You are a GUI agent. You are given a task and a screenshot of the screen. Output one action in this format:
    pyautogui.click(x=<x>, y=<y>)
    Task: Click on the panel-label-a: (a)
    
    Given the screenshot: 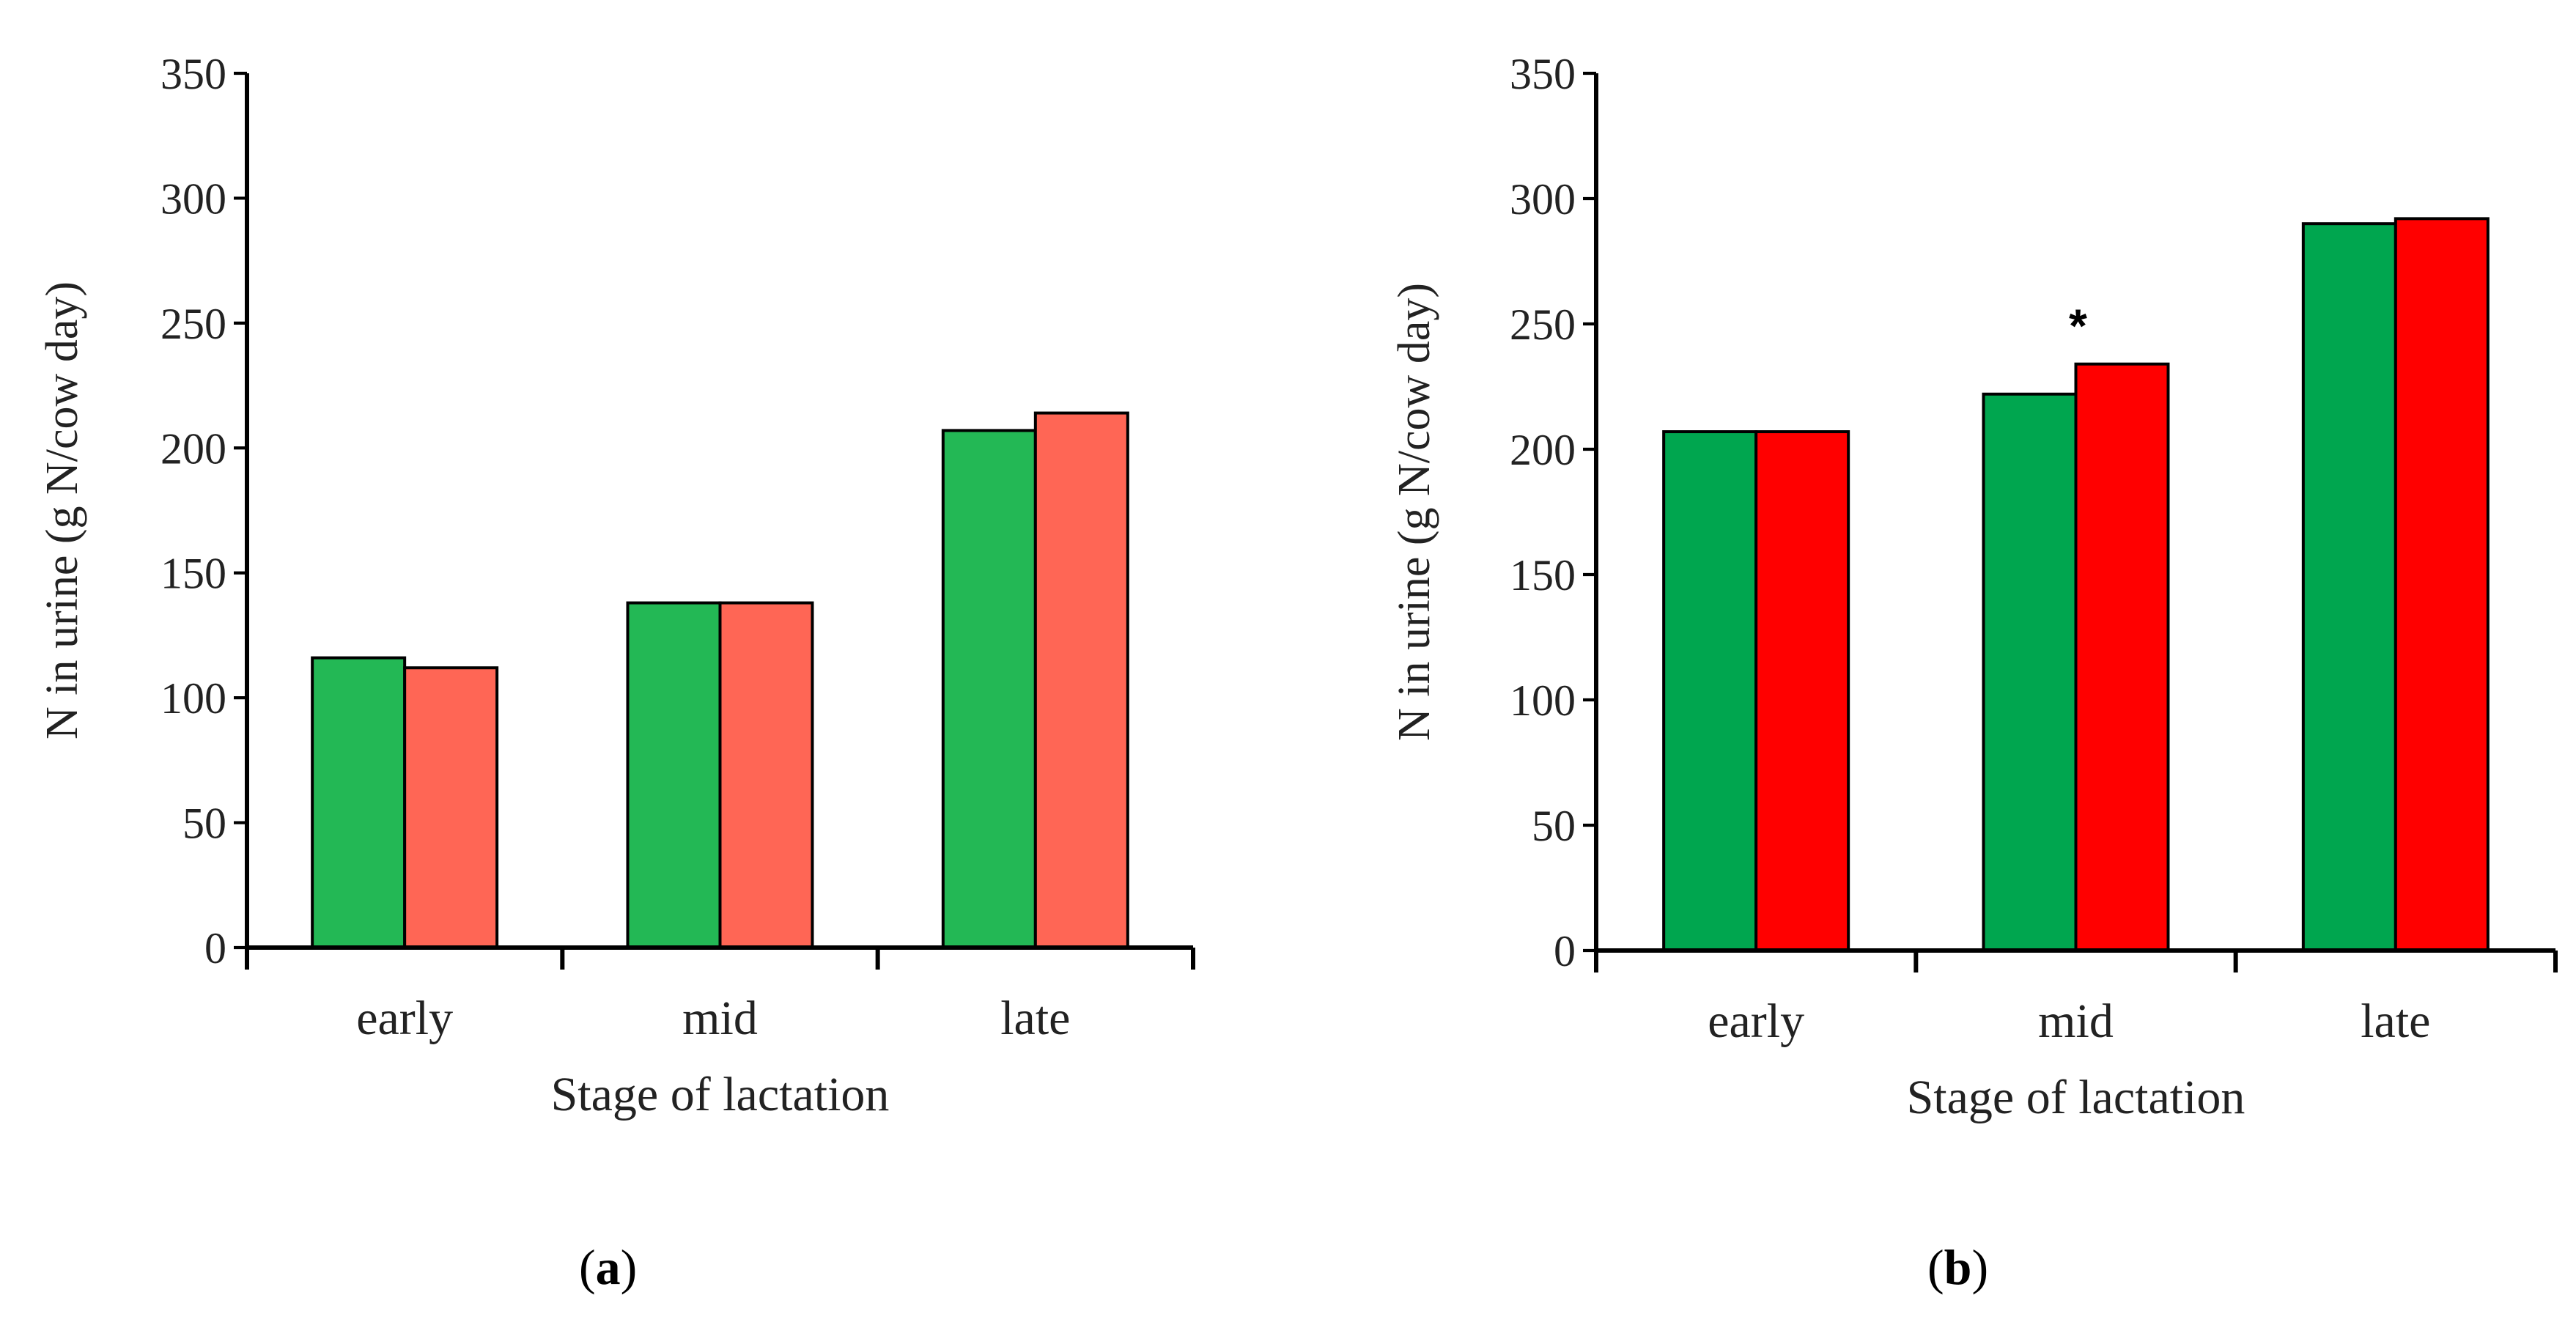 What is the action you would take?
    pyautogui.click(x=608, y=1267)
    